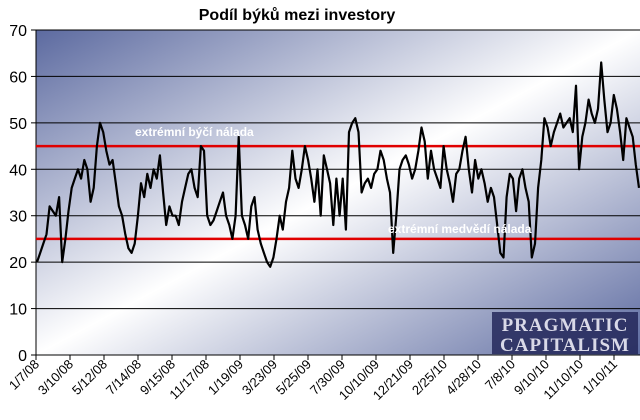 Image resolution: width=640 pixels, height=420 pixels. I want to click on x-tick-label: 7/14/08, so click(123, 377).